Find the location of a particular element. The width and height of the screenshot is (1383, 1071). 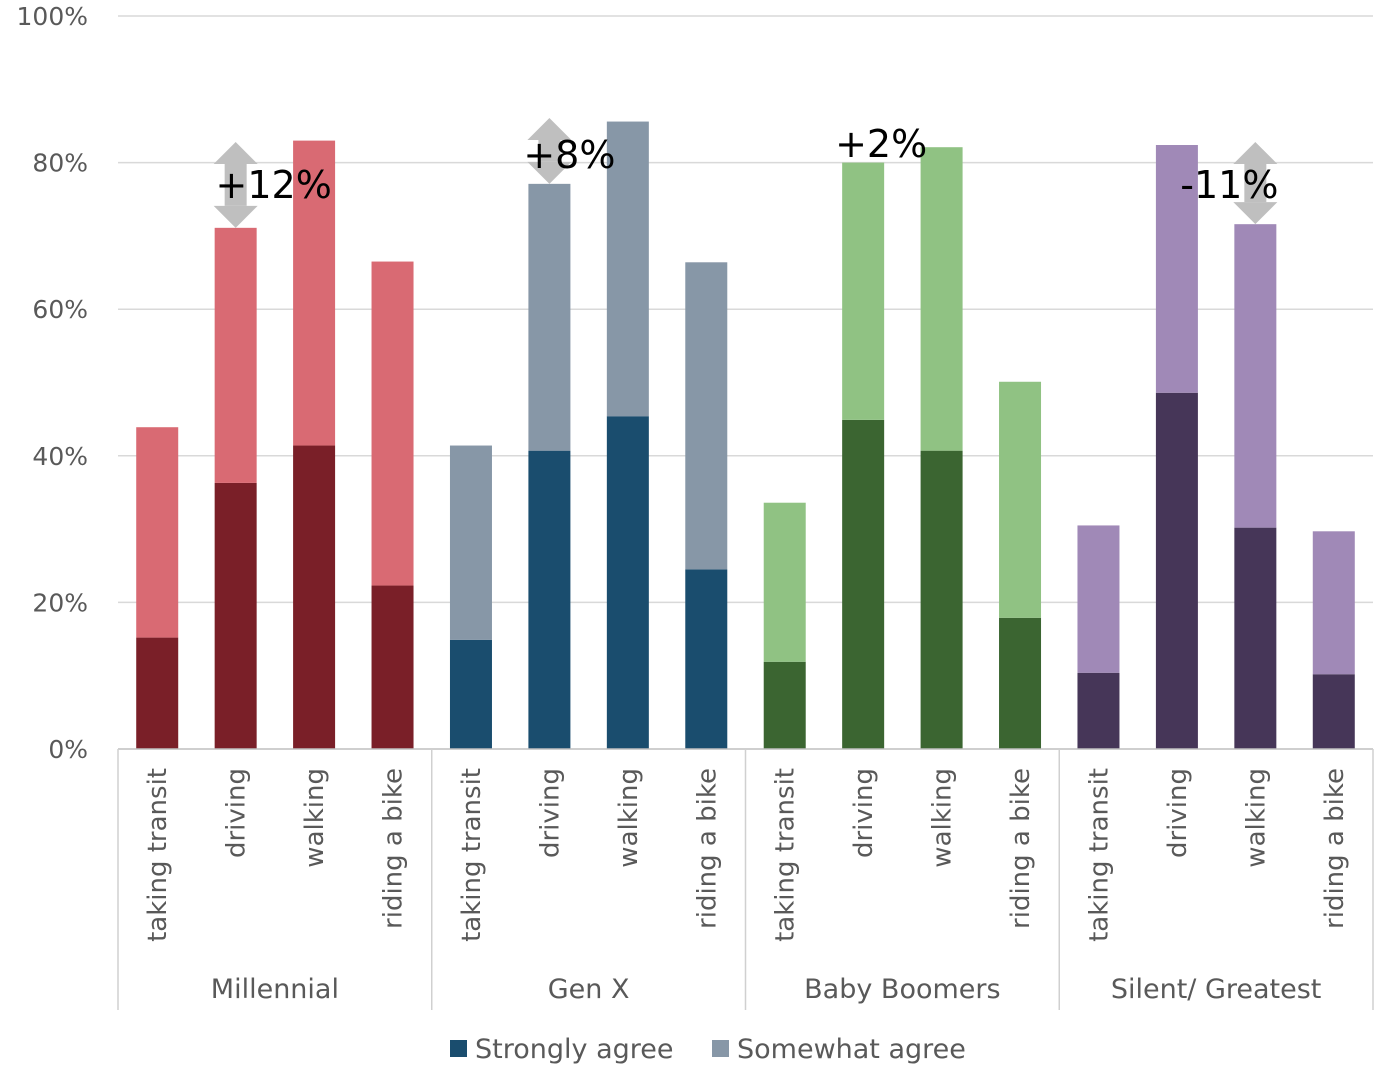

y-tick-label: 0% is located at coordinates (68, 749).